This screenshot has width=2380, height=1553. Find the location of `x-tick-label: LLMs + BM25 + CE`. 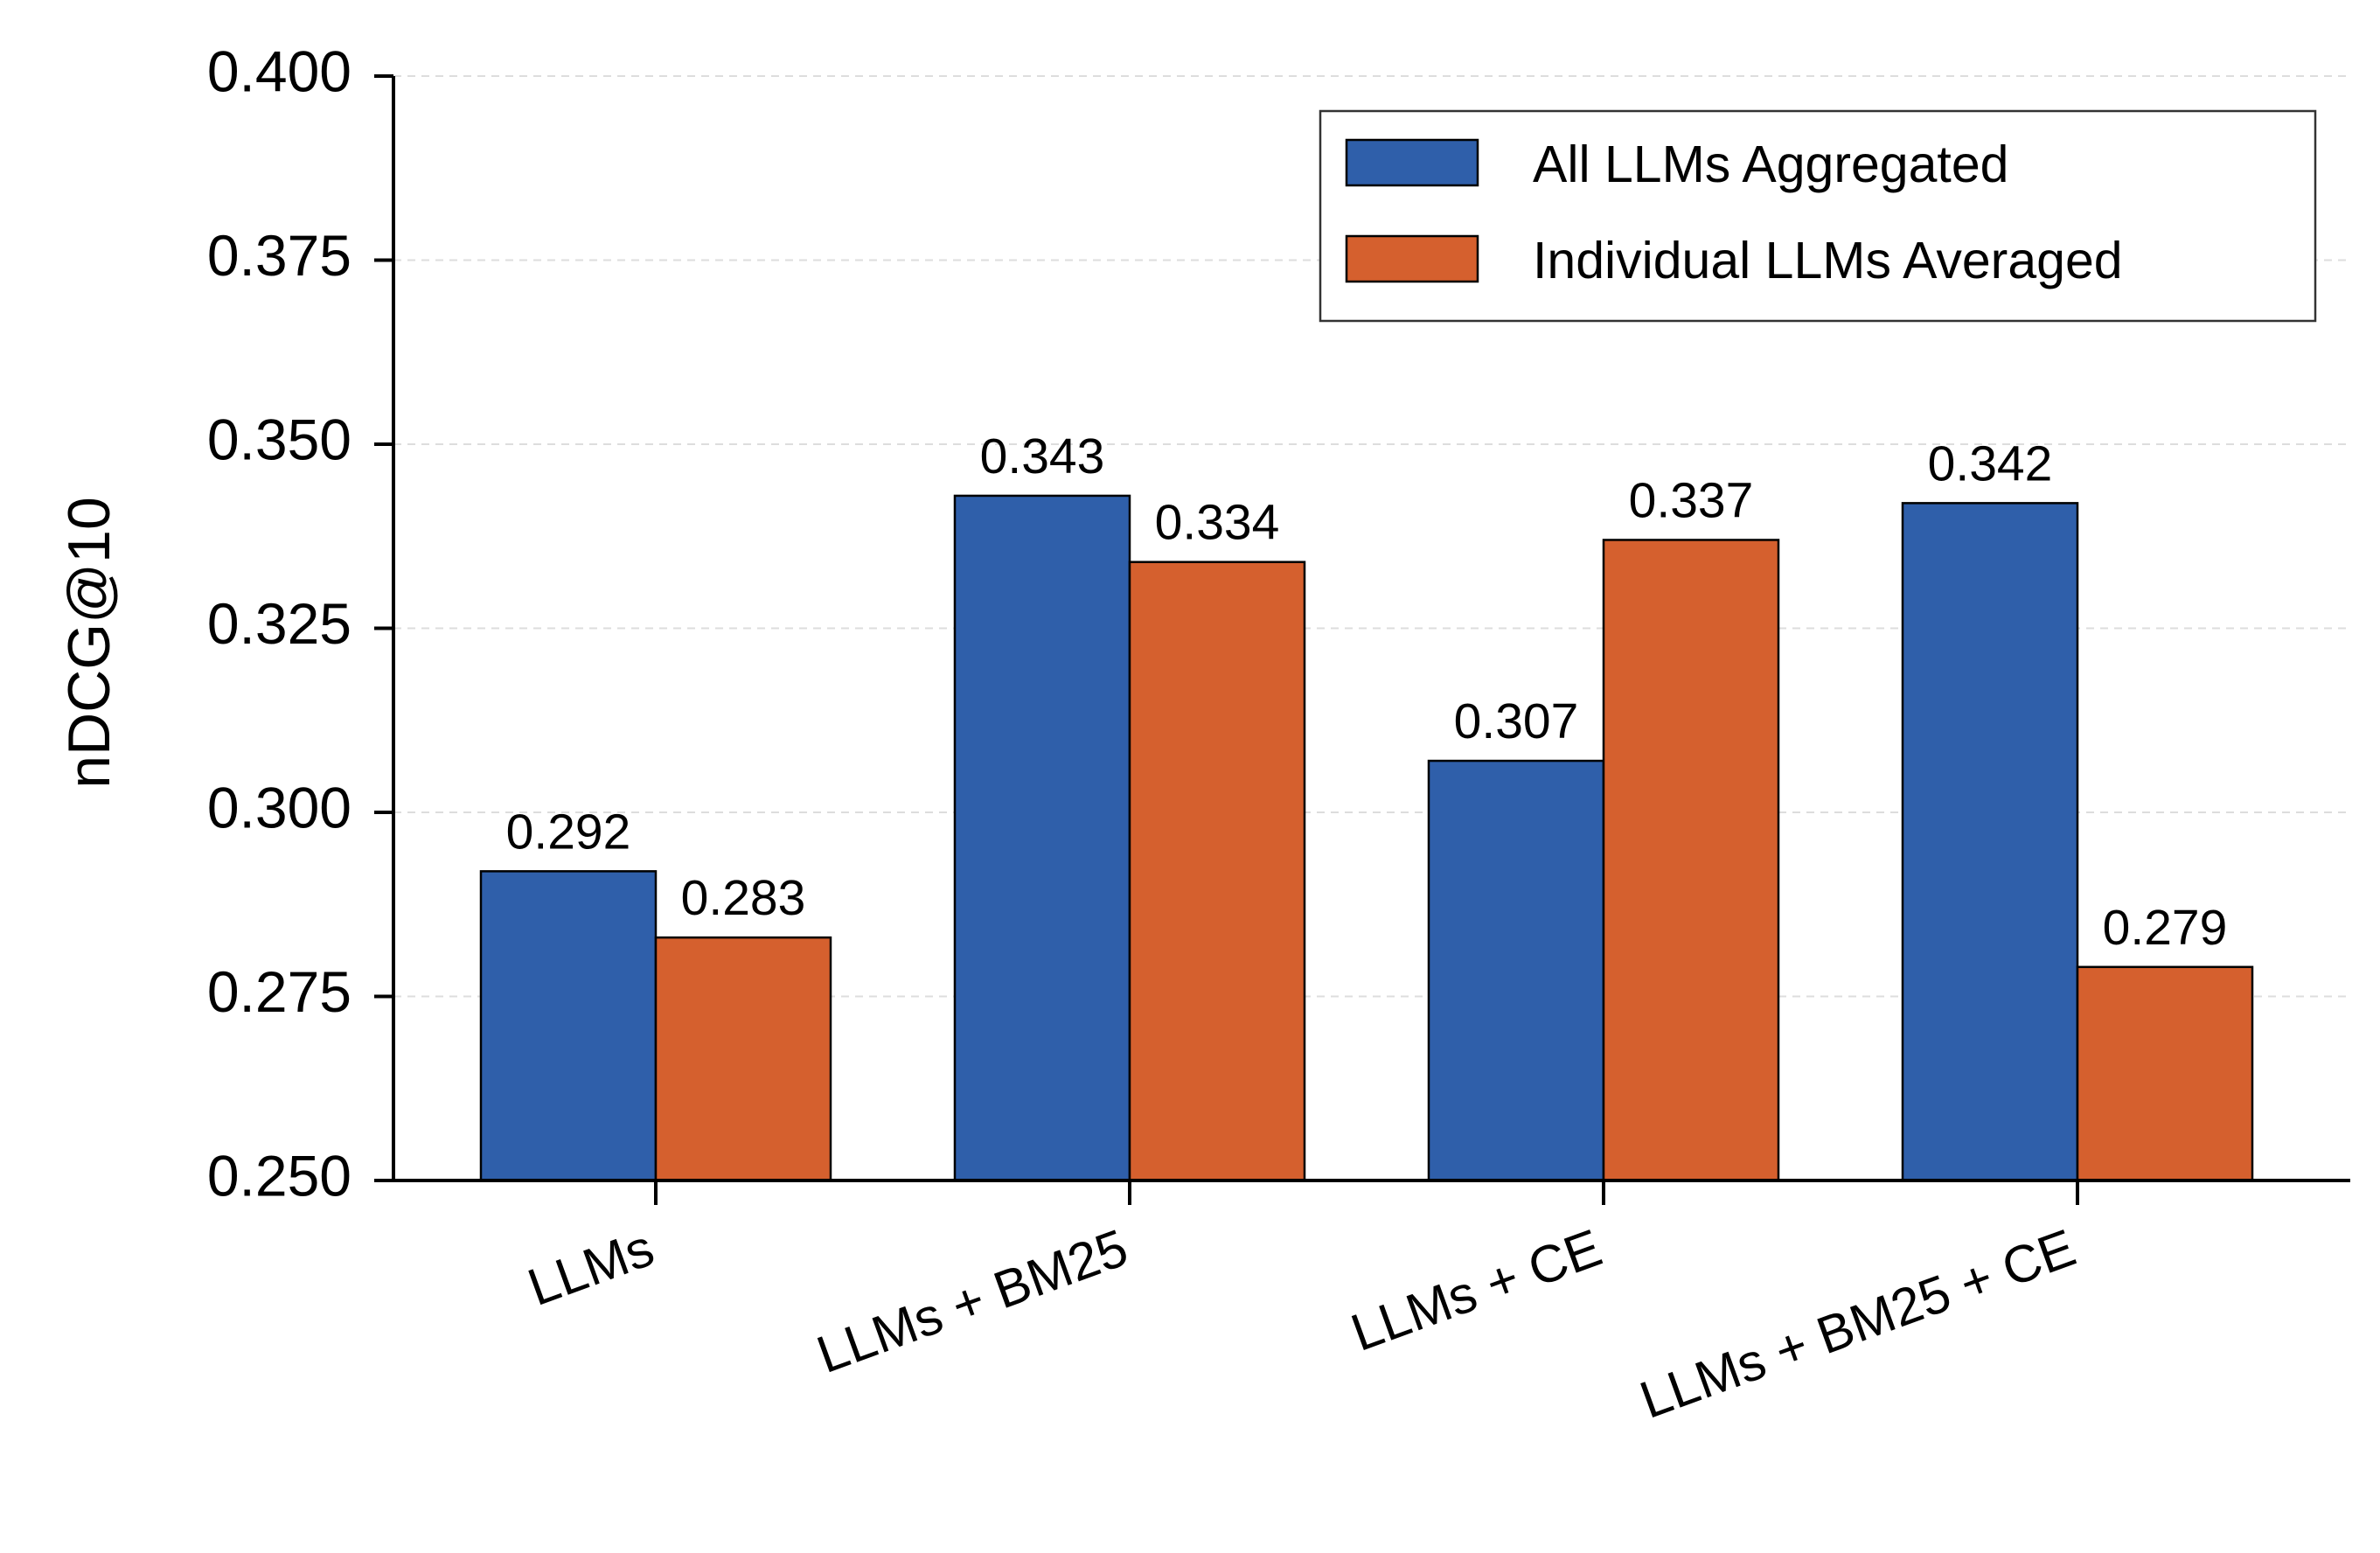

x-tick-label: LLMs + BM25 + CE is located at coordinates (1857, 1324).